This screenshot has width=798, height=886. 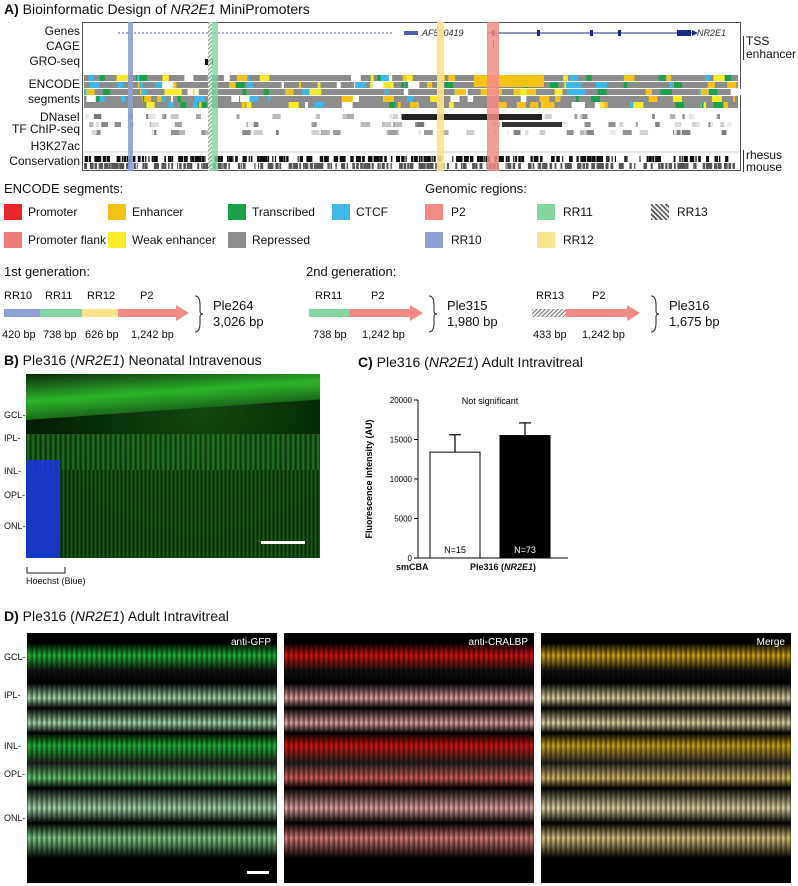 I want to click on y-tick-label: 10000, so click(x=401, y=479).